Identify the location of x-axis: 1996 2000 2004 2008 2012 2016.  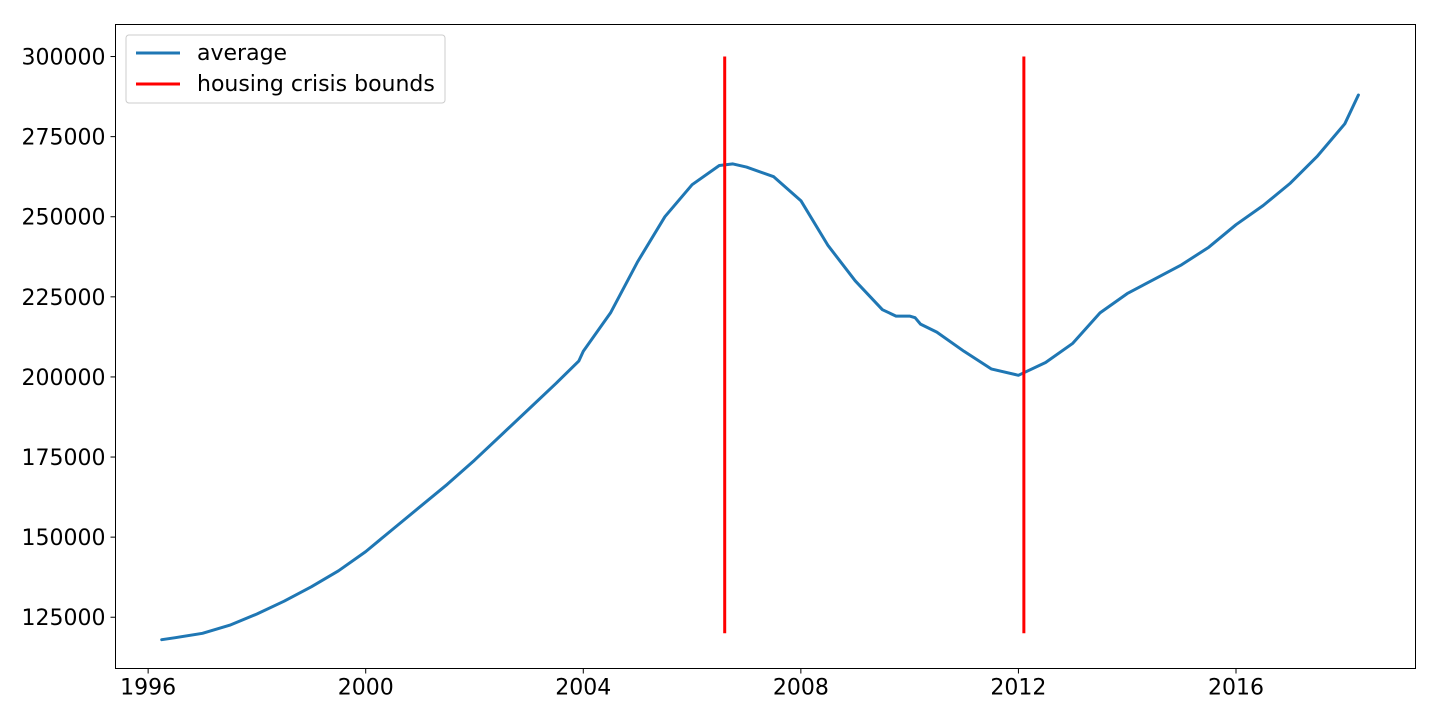
(692, 684).